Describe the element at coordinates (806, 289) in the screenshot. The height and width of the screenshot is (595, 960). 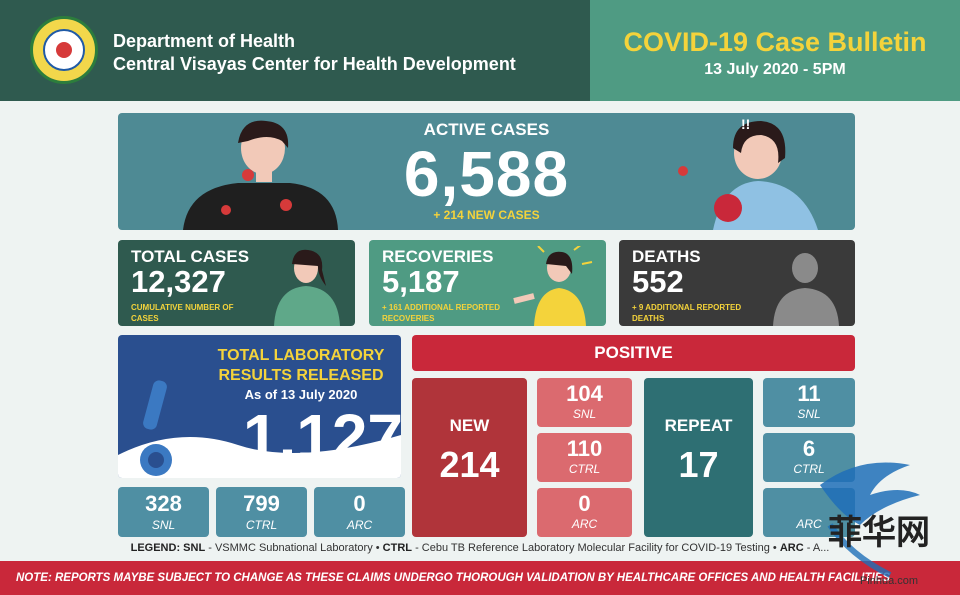
I see `person-silhouette-illustration` at that location.